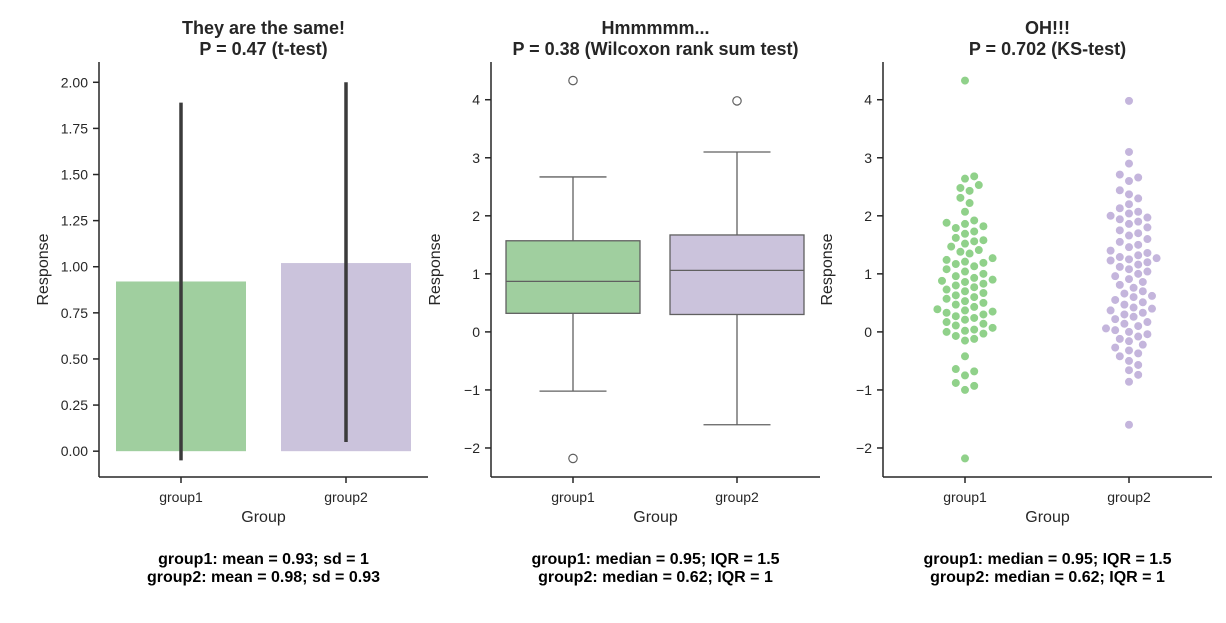 The height and width of the screenshot is (623, 1226). I want to click on box-group2, so click(737, 275).